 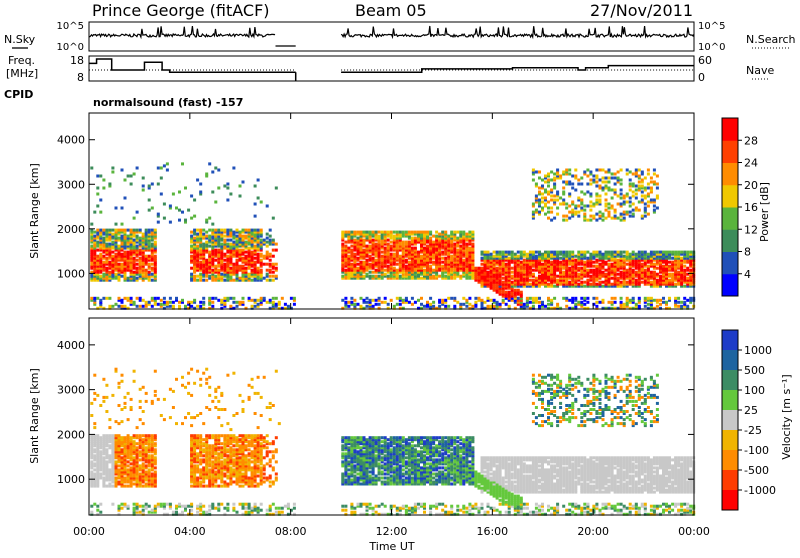 What do you see at coordinates (168, 102) in the screenshot?
I see `cpid-text: normalsound (fast) -157` at bounding box center [168, 102].